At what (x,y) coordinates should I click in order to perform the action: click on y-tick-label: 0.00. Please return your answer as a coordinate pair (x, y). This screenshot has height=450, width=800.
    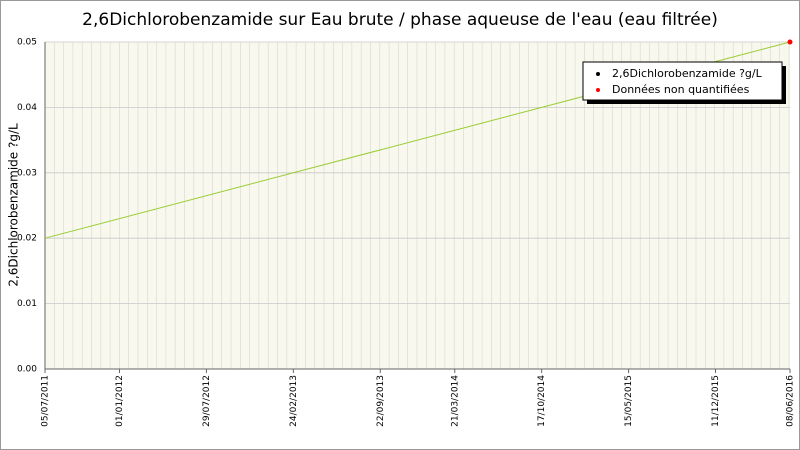
    Looking at the image, I should click on (27, 370).